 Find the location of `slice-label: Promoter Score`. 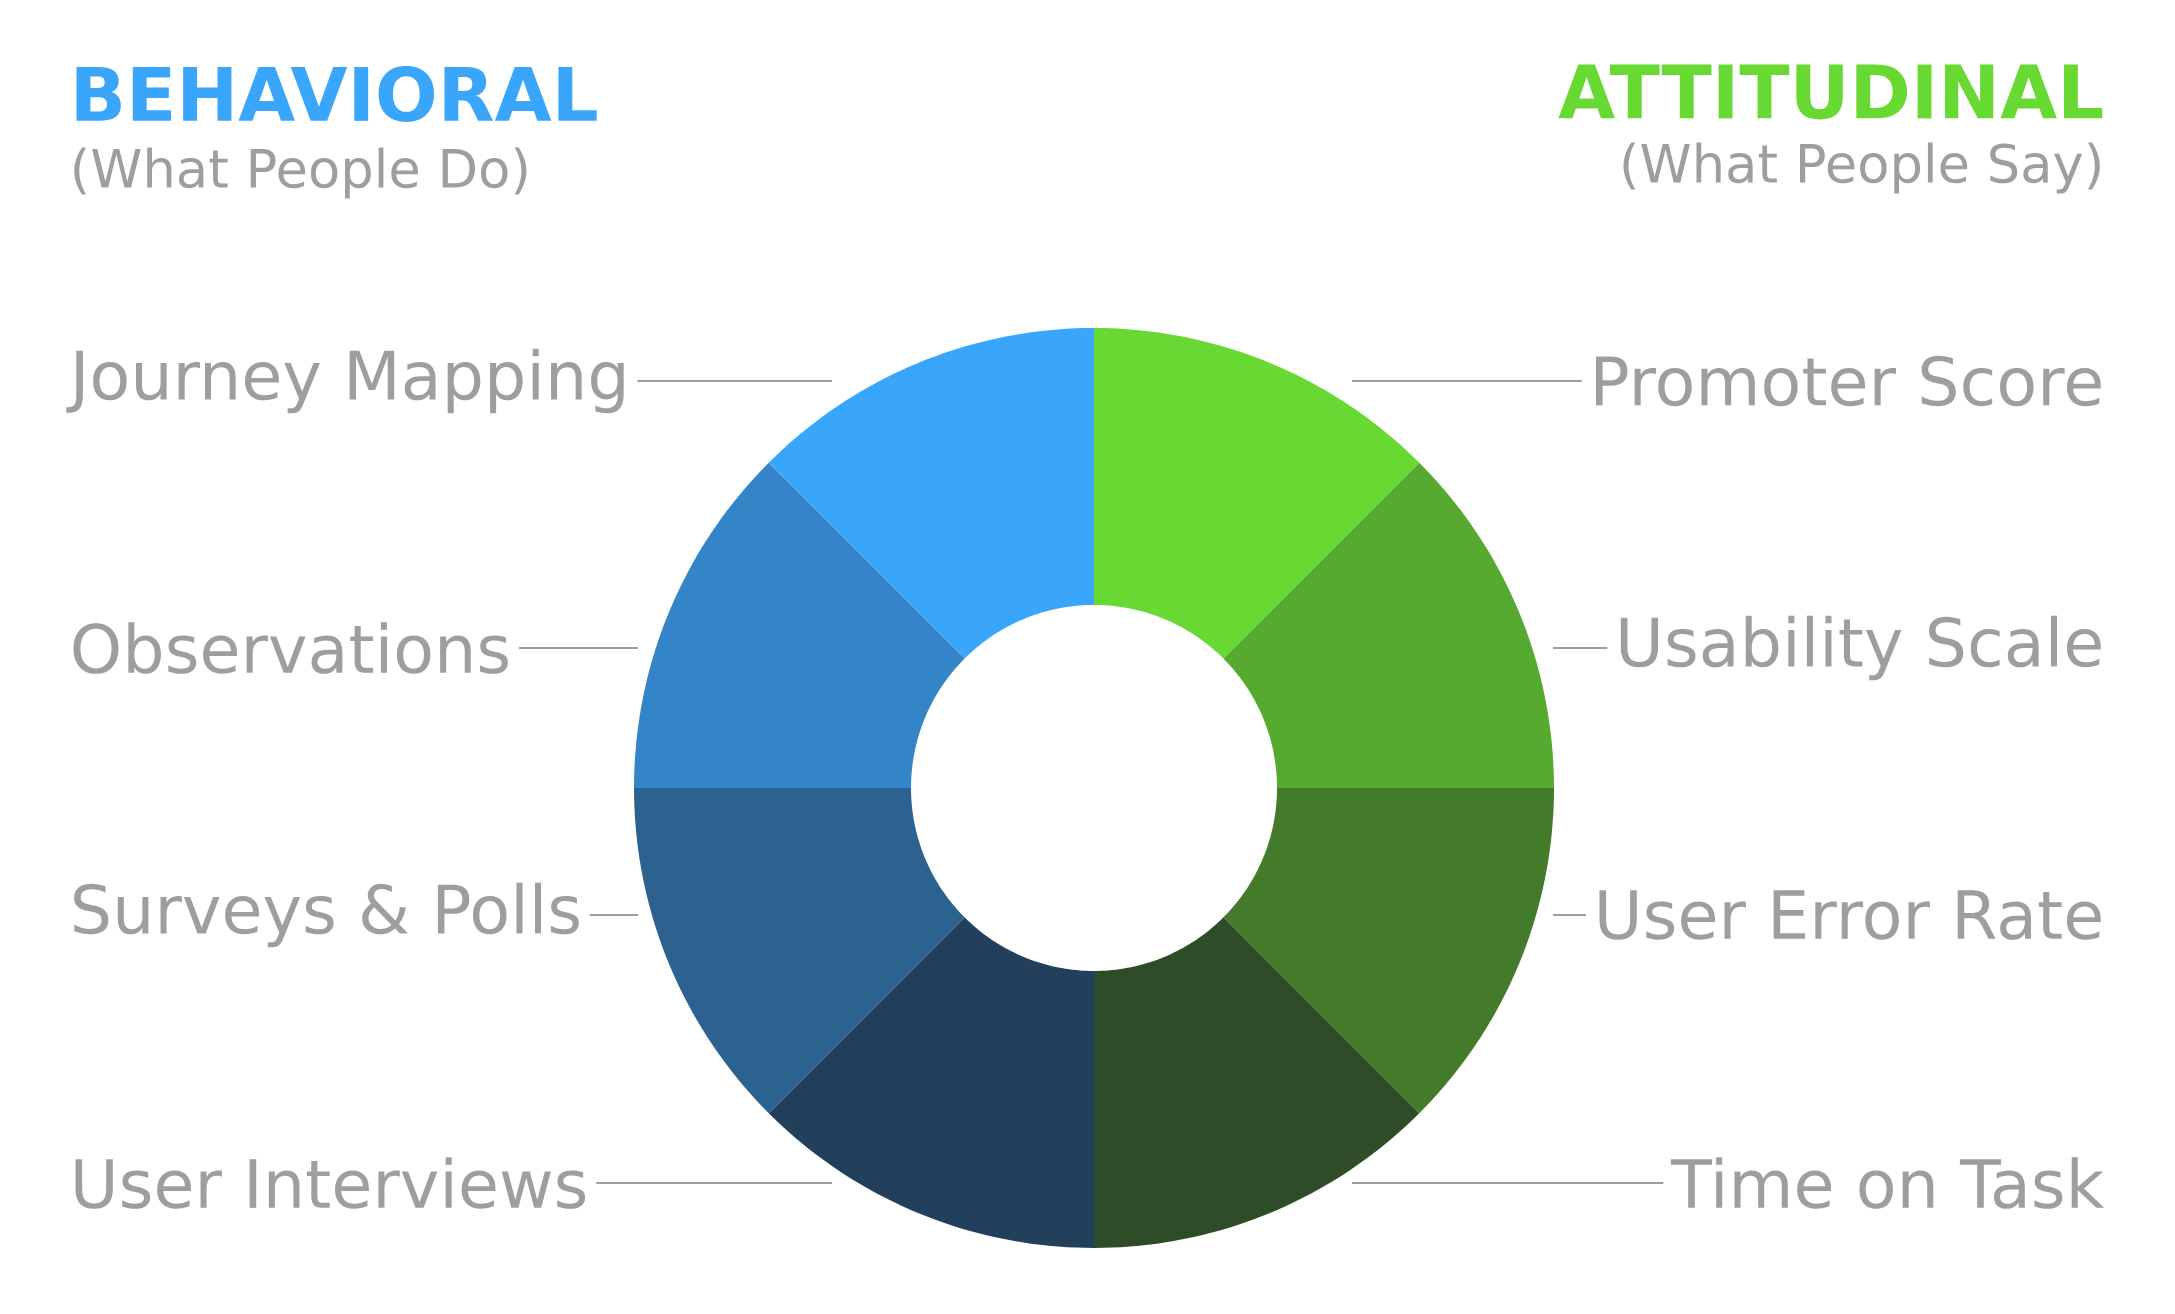

slice-label: Promoter Score is located at coordinates (1848, 381).